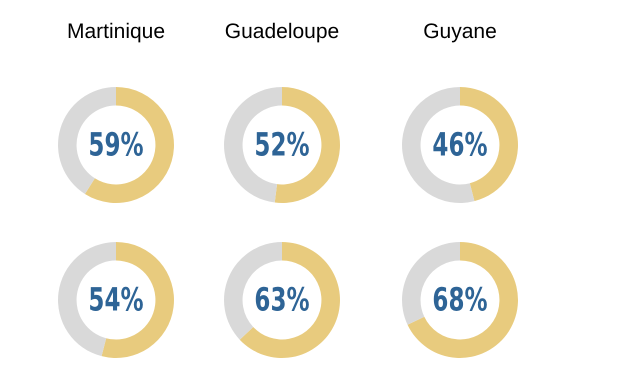  What do you see at coordinates (282, 32) in the screenshot?
I see `chart-title: Guadeloupe` at bounding box center [282, 32].